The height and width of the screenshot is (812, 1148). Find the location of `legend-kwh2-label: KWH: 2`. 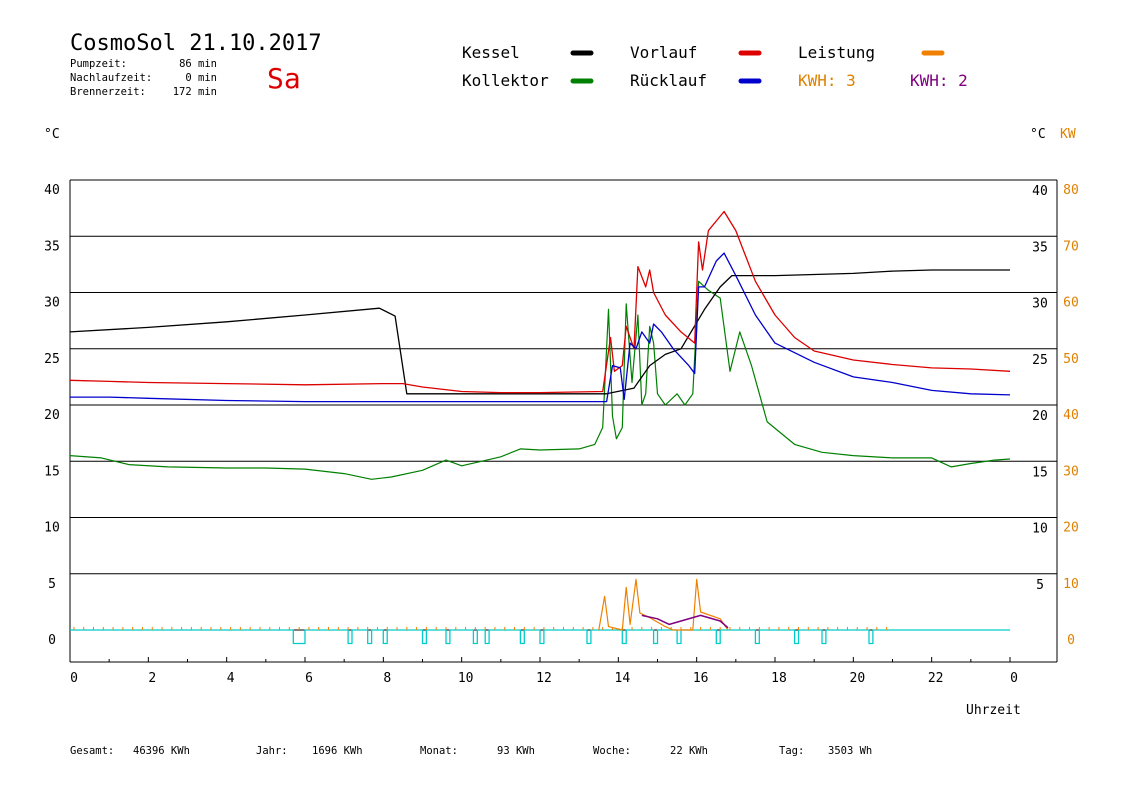

legend-kwh2-label: KWH: 2 is located at coordinates (939, 80).